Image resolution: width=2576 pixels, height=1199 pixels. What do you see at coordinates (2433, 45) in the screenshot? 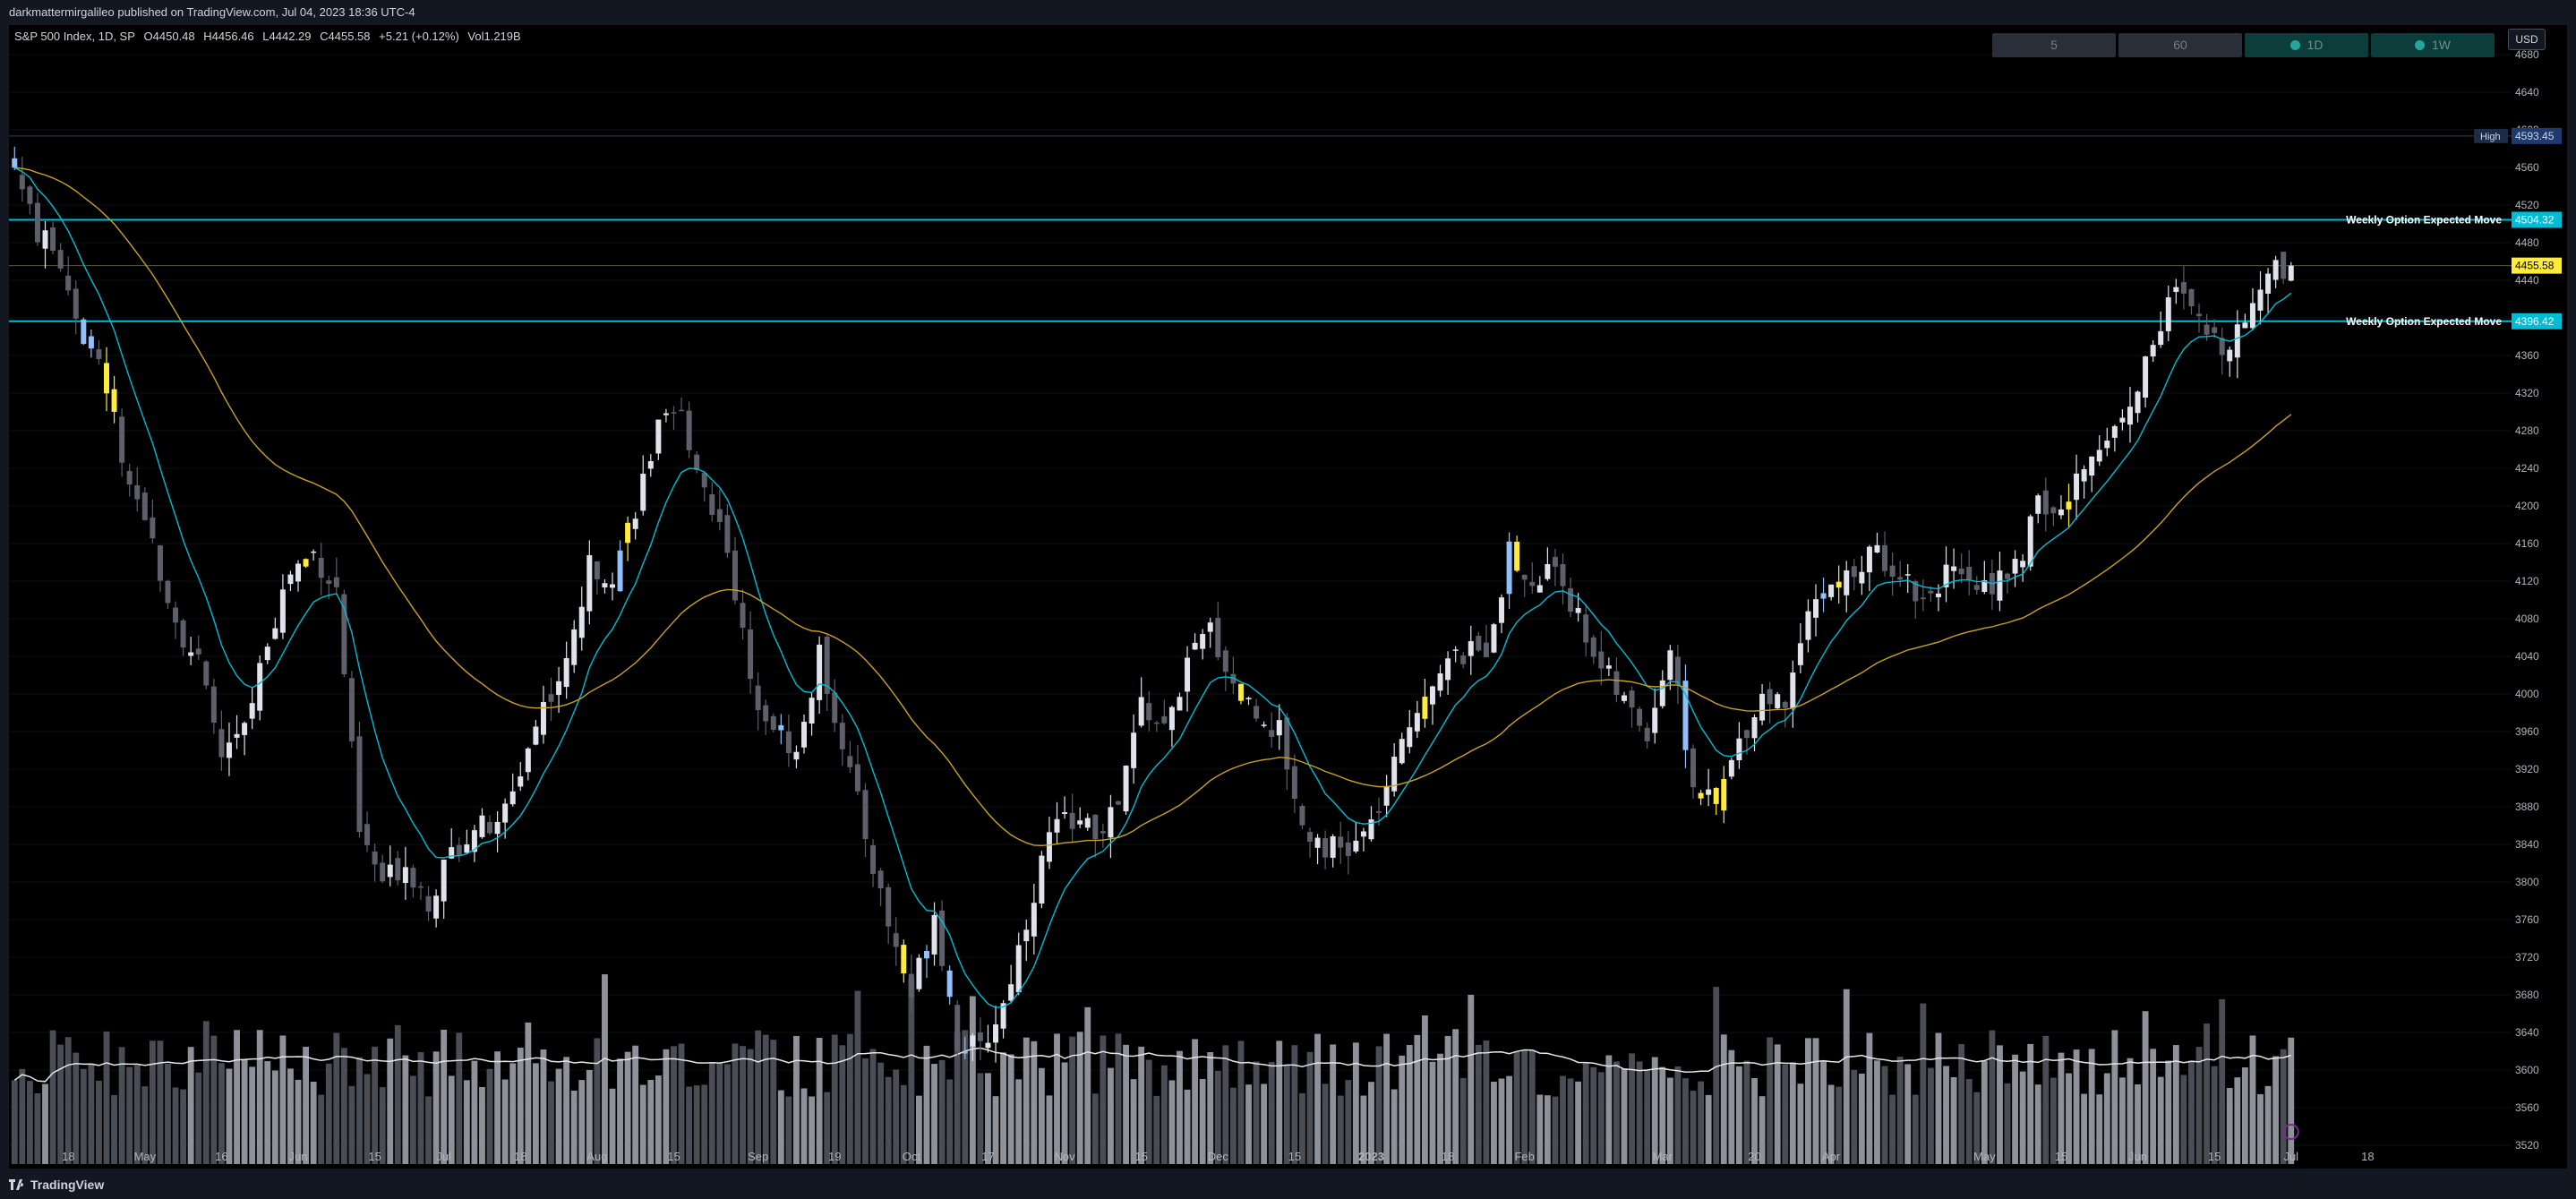
I see `timeframe-1w-button: 1W` at bounding box center [2433, 45].